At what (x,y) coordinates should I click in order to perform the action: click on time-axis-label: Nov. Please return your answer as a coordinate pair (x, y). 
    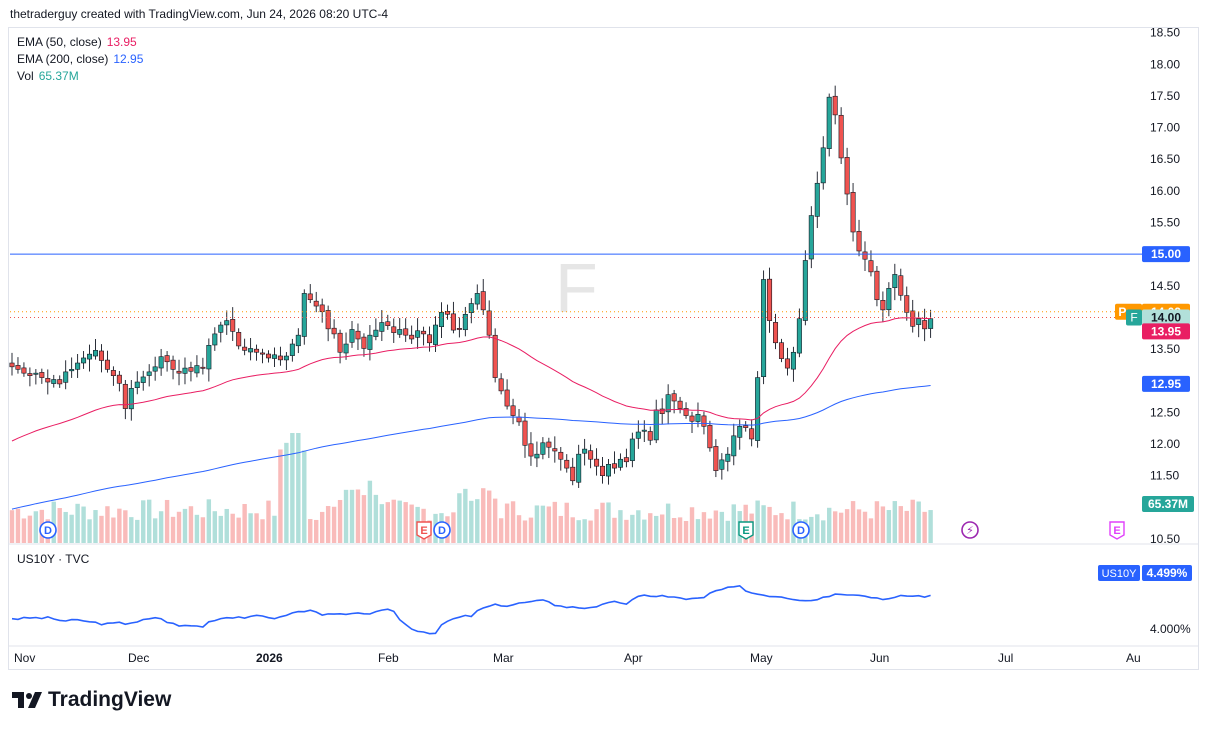
    Looking at the image, I should click on (24, 658).